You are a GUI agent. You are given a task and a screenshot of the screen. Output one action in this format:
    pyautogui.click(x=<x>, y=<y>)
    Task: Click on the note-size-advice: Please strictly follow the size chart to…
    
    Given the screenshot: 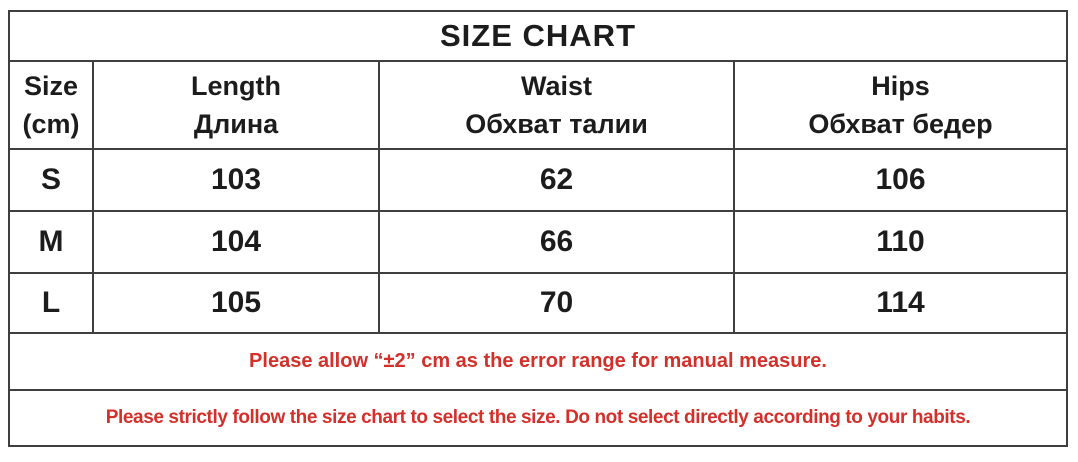 What is the action you would take?
    pyautogui.click(x=538, y=417)
    